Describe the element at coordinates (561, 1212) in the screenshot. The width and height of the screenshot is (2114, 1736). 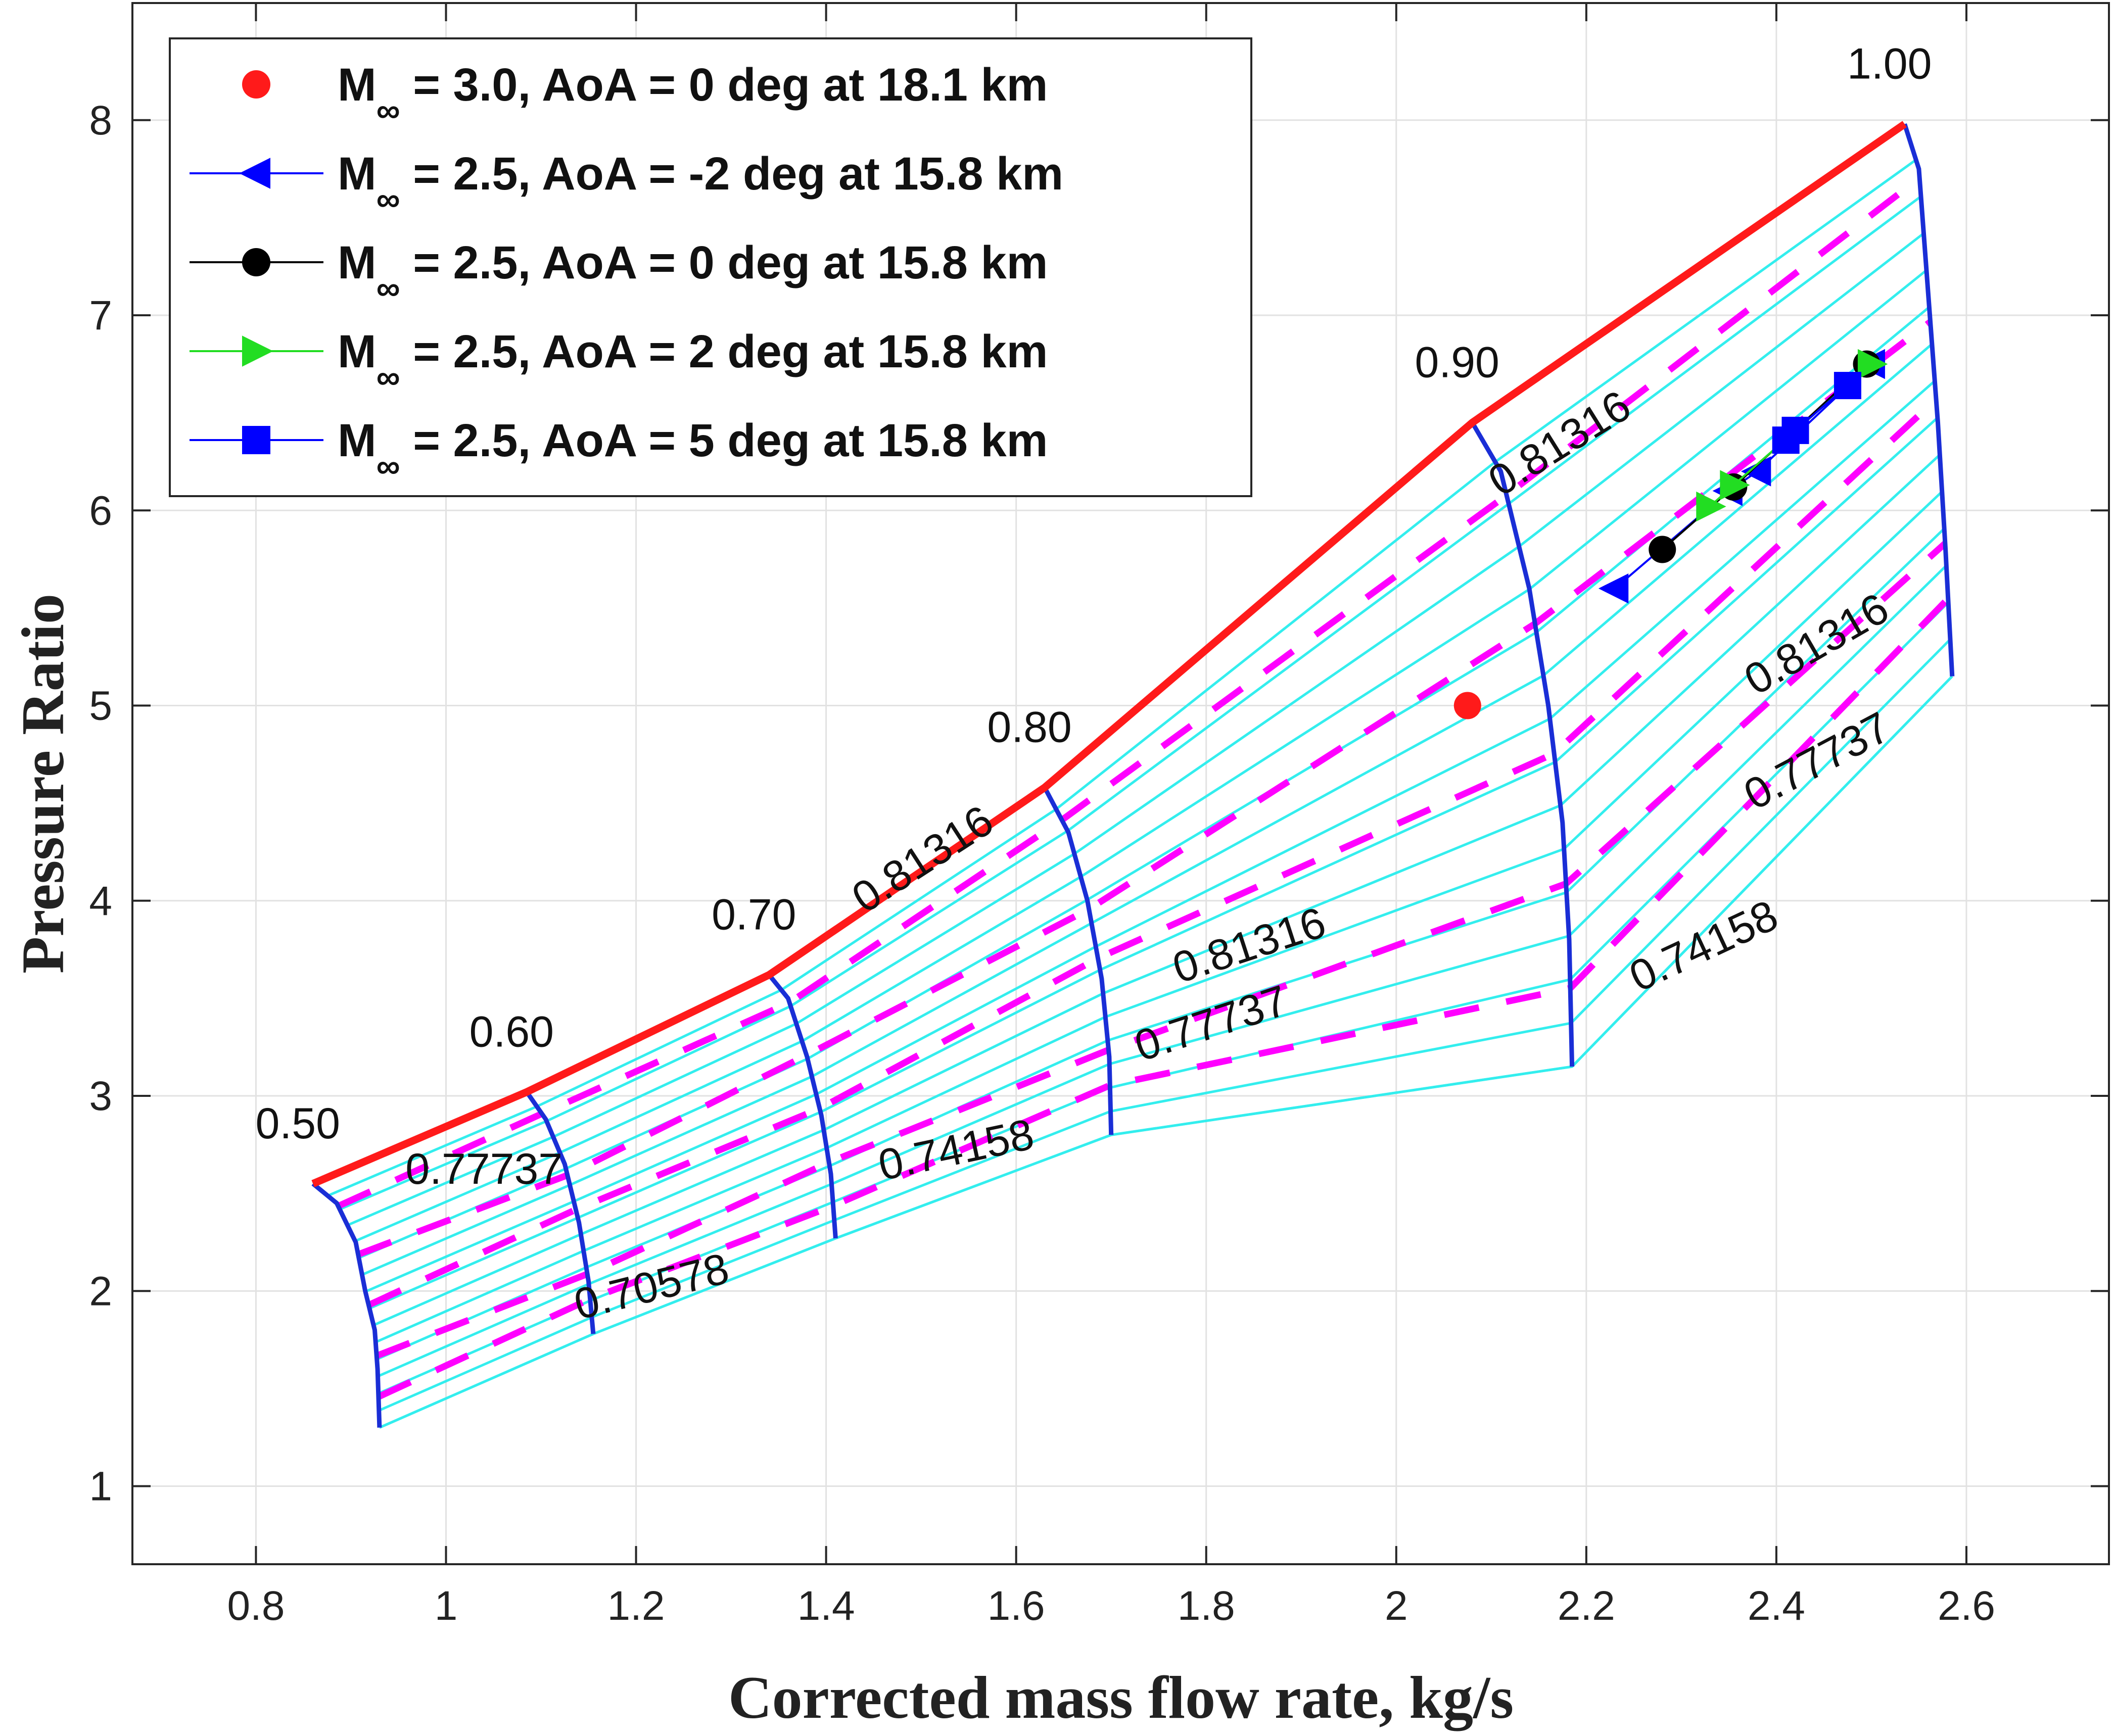
I see `speed-line-0.60` at that location.